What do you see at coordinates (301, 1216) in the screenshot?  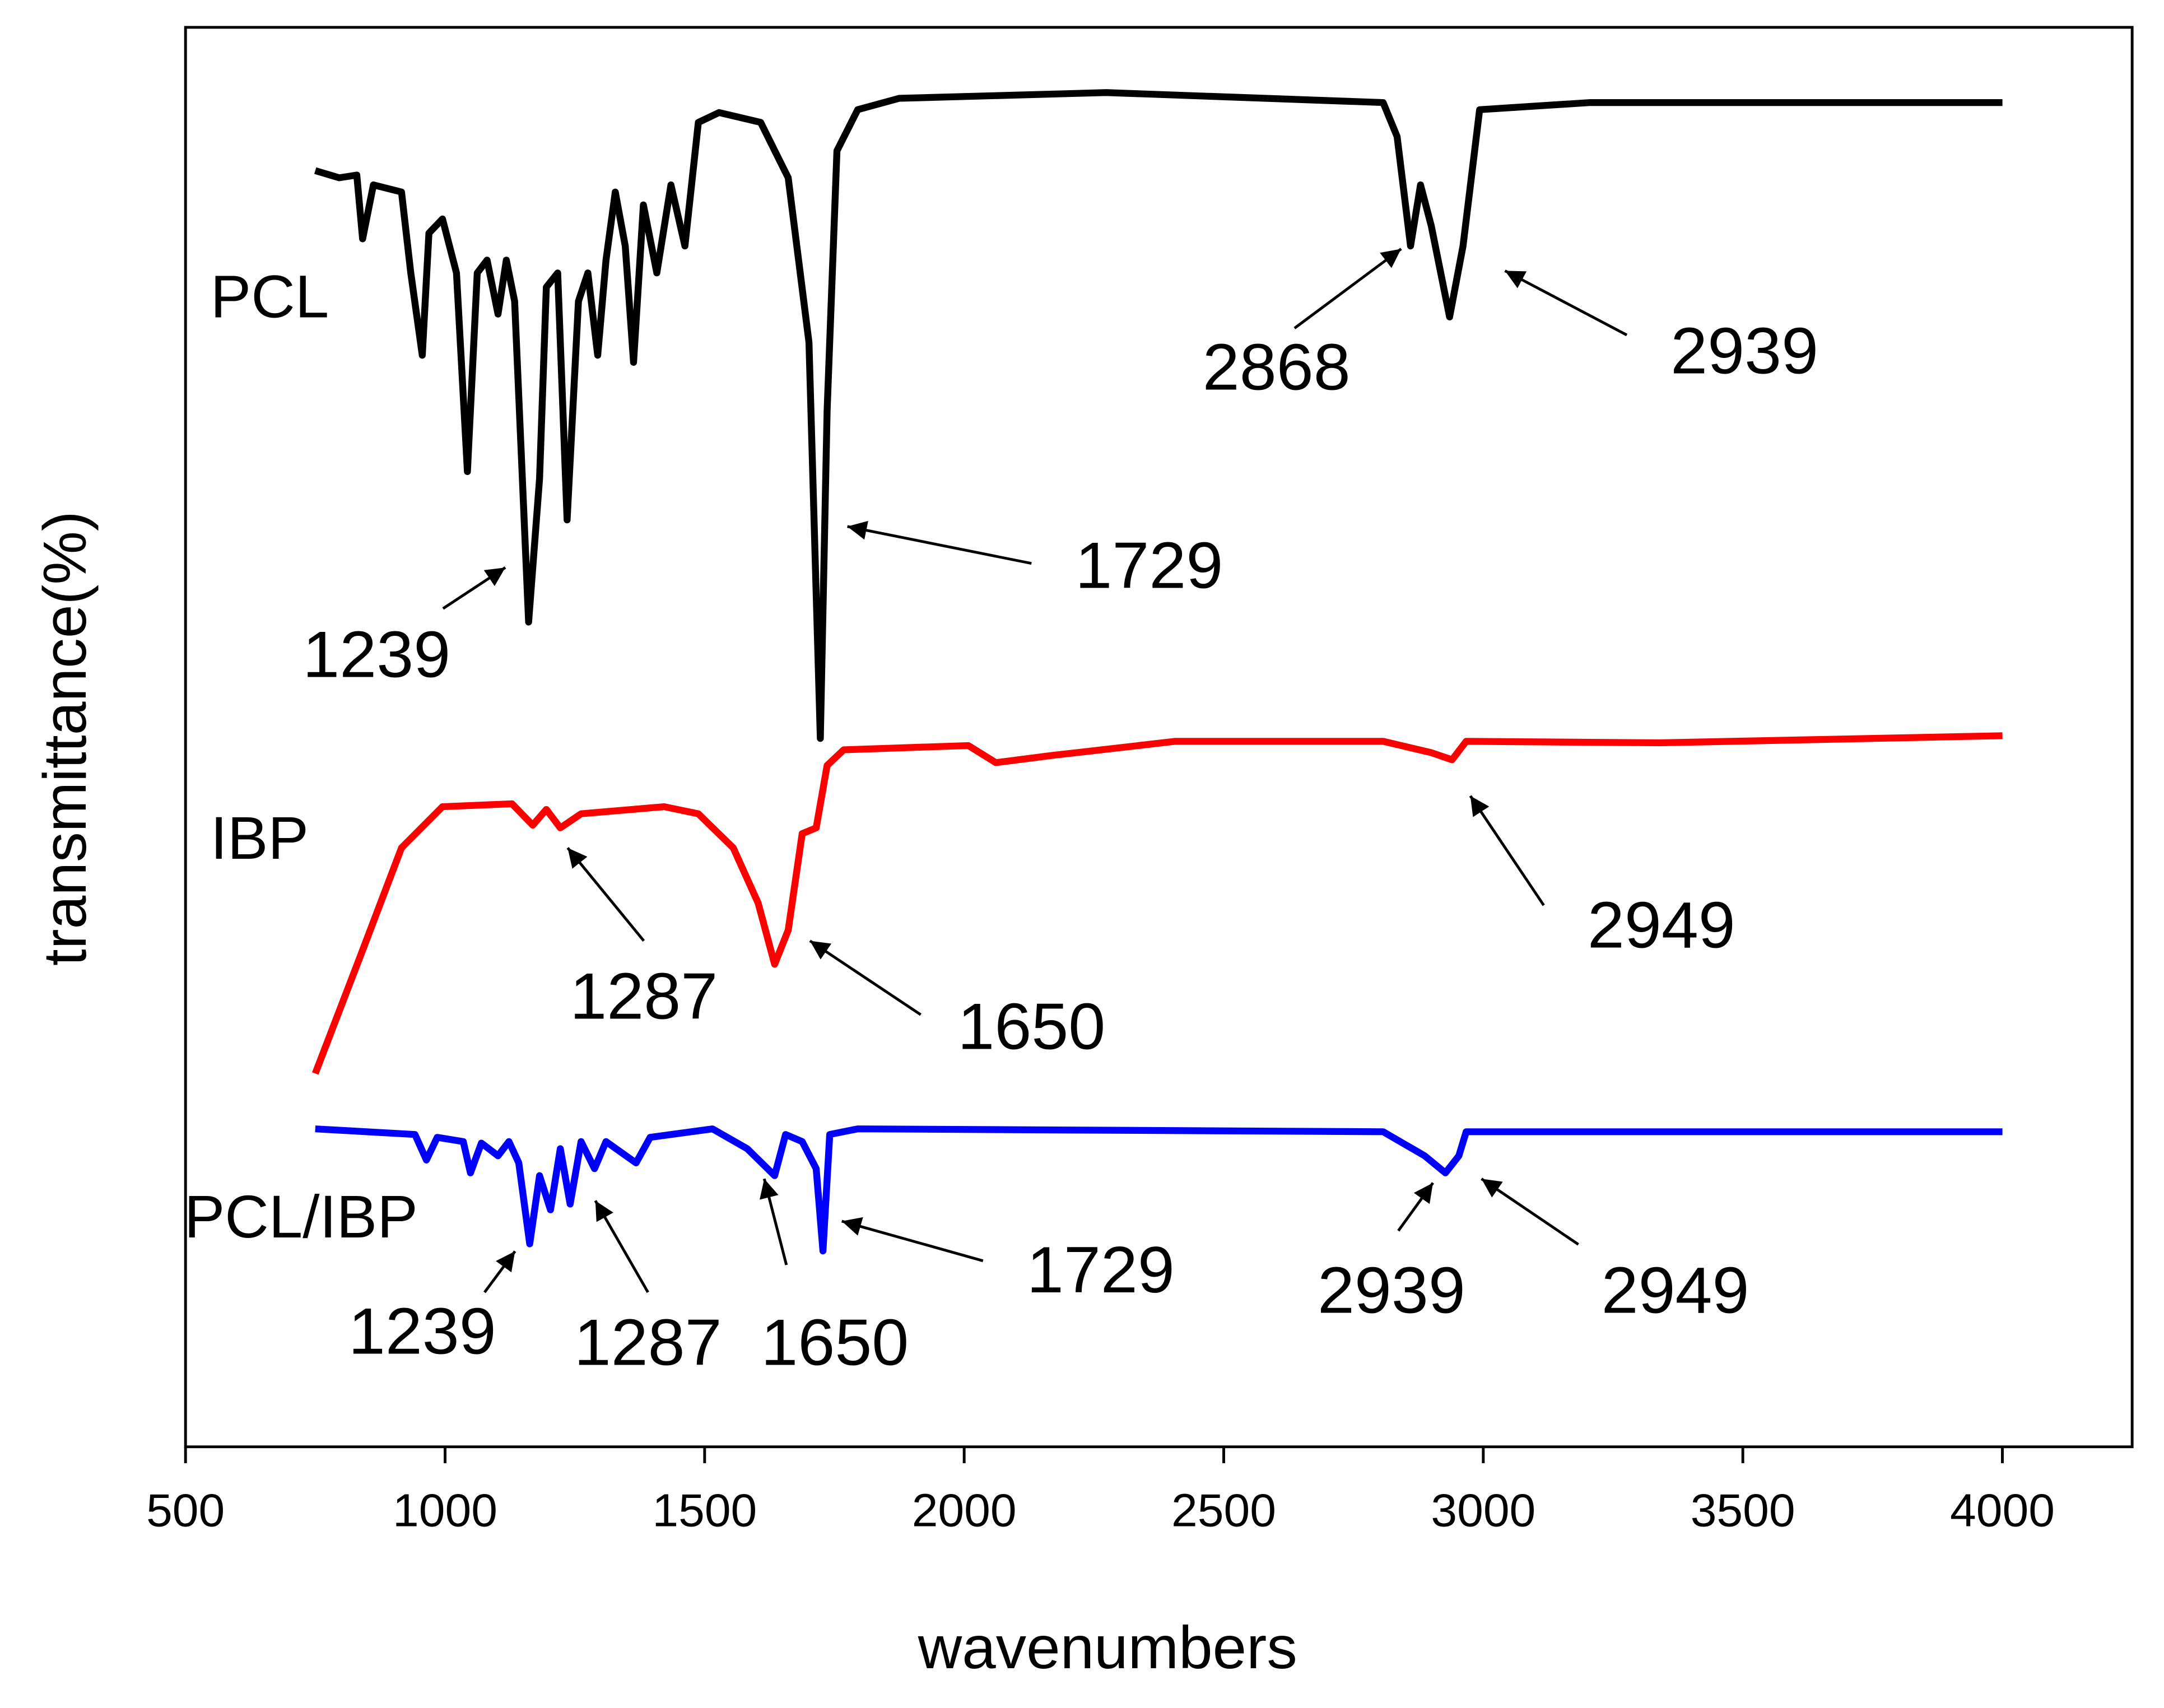 I see `series-label: PCL/IBP` at bounding box center [301, 1216].